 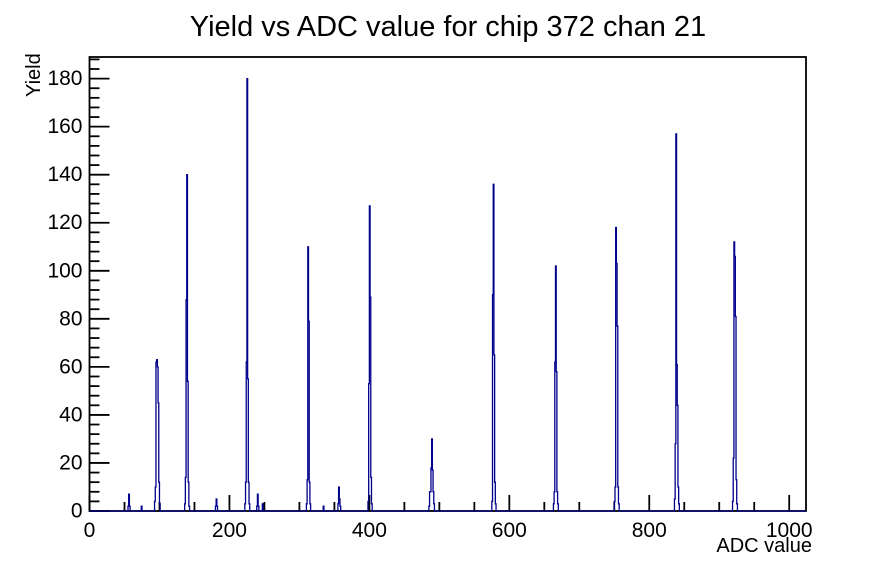 What do you see at coordinates (90, 530) in the screenshot?
I see `x-tick-label: 0` at bounding box center [90, 530].